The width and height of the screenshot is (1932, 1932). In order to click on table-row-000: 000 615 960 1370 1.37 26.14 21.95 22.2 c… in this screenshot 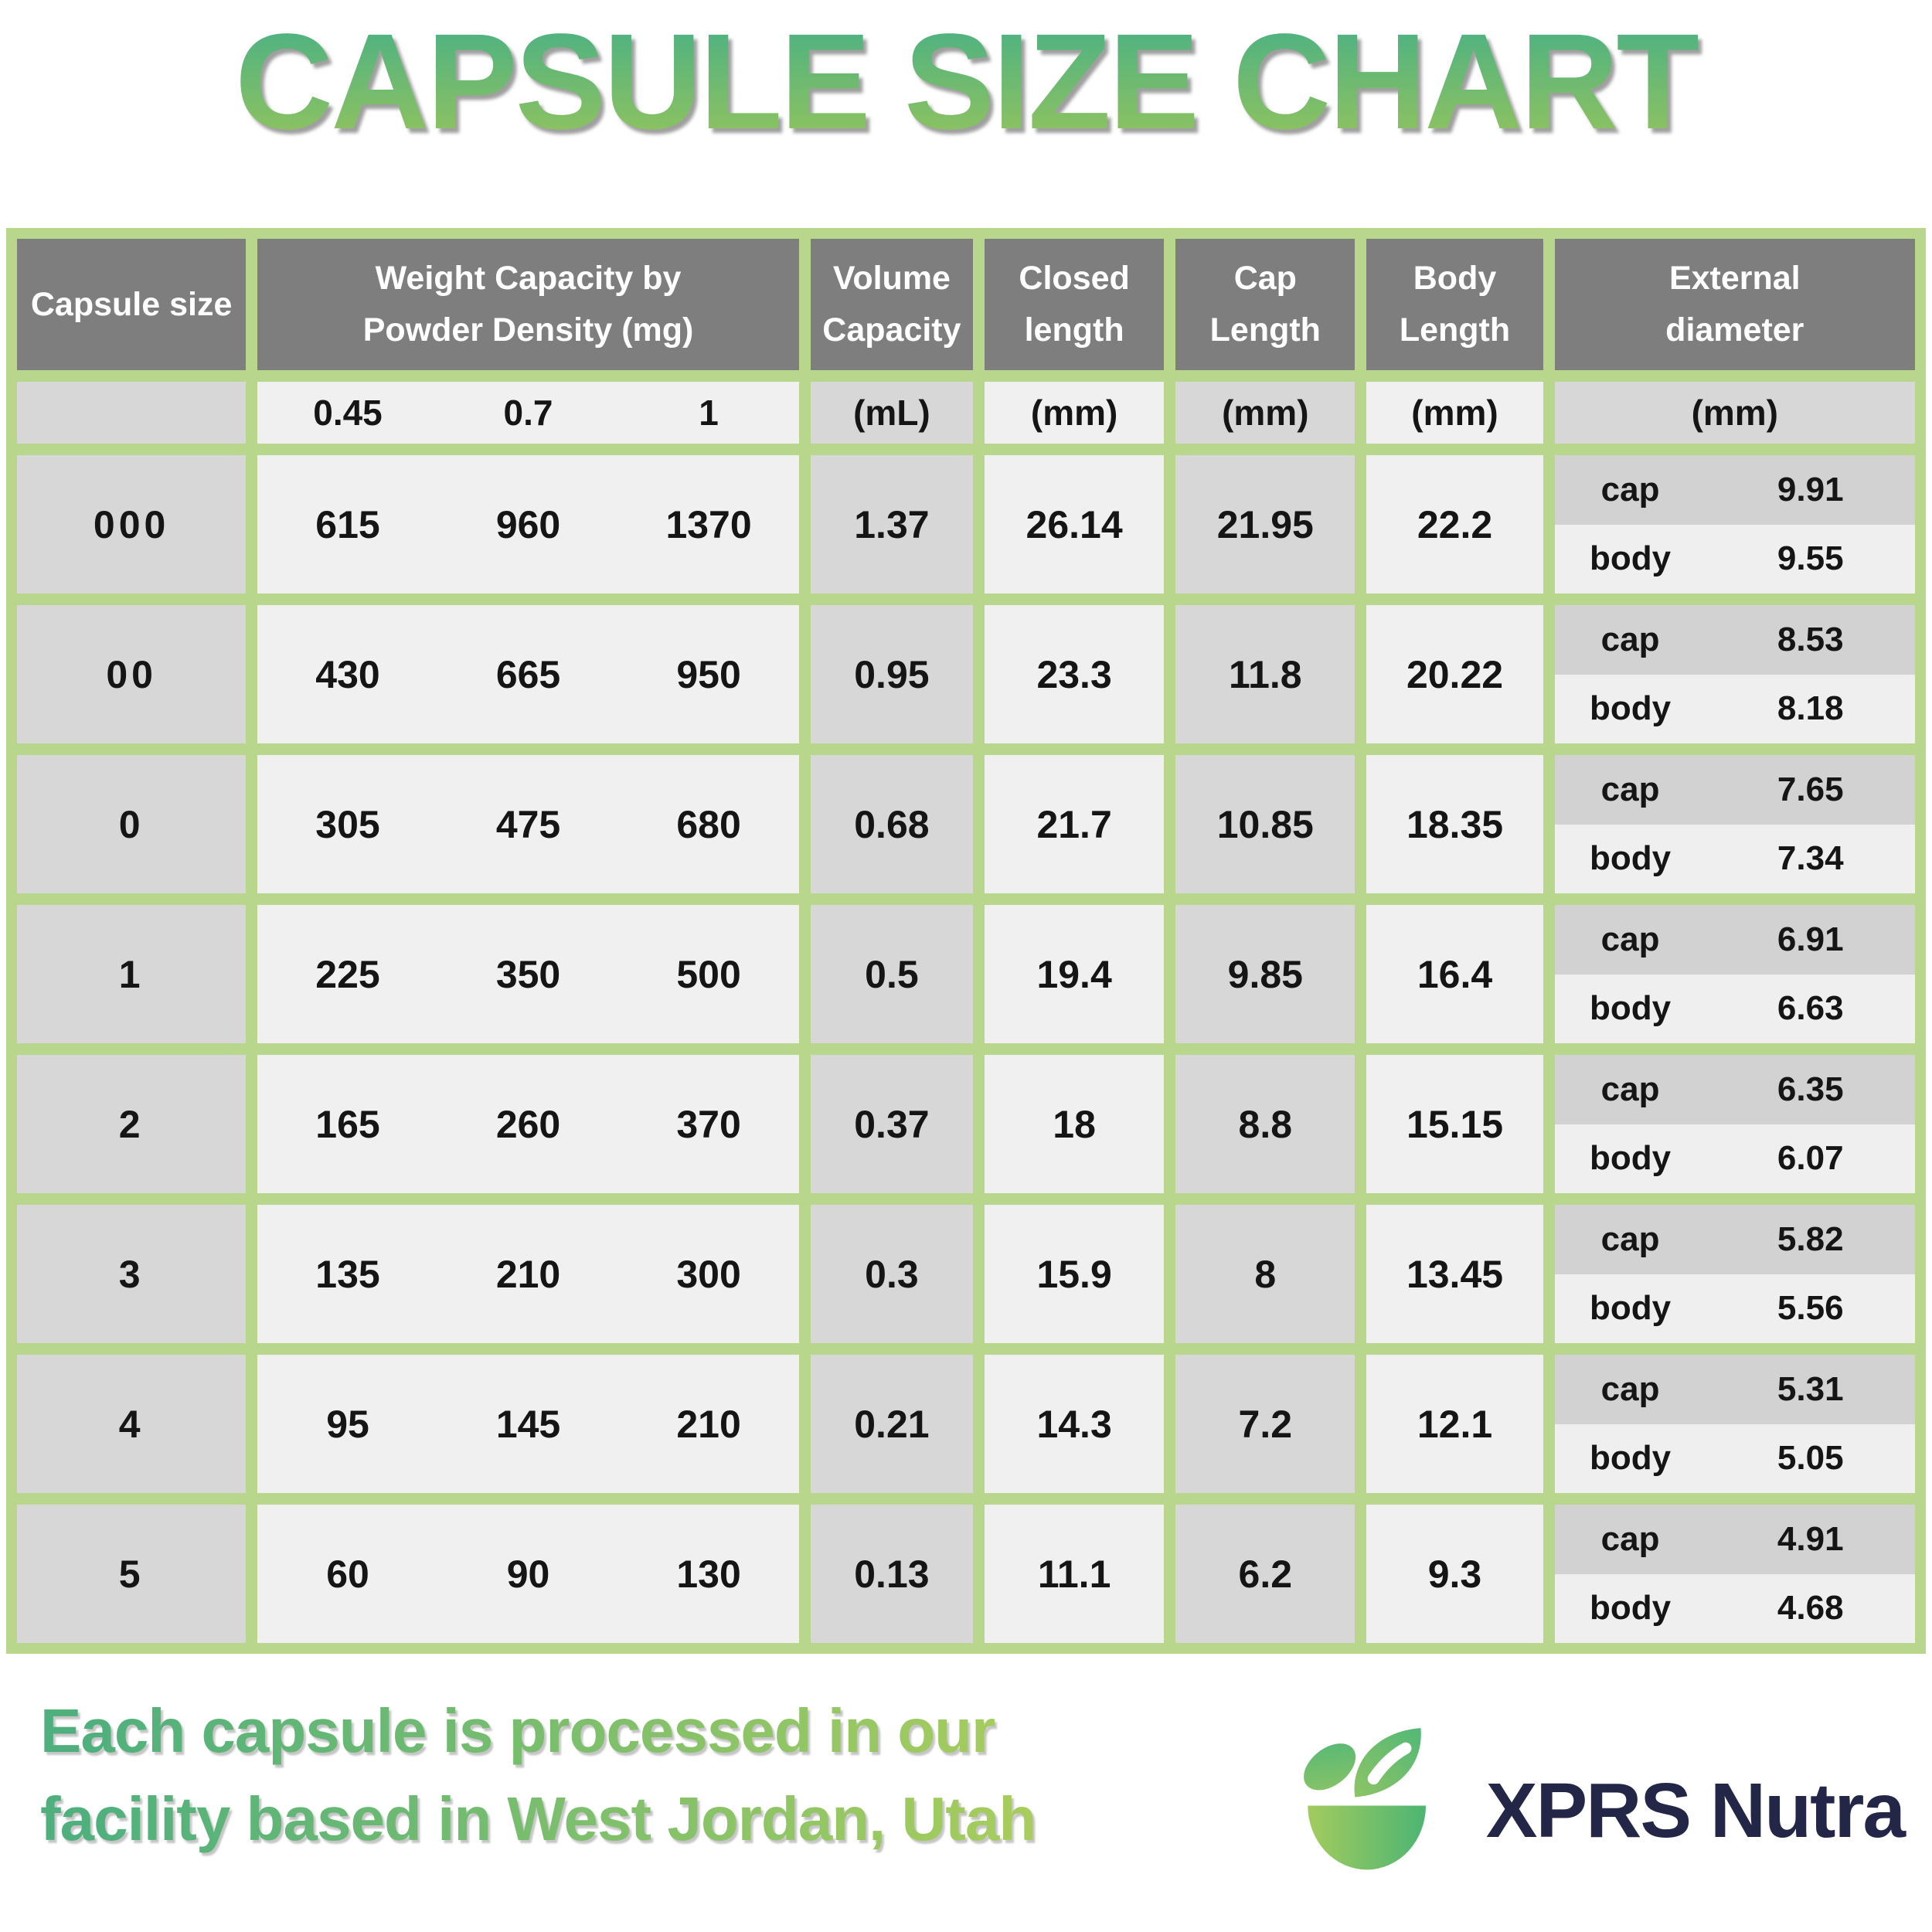, I will do `click(966, 524)`.